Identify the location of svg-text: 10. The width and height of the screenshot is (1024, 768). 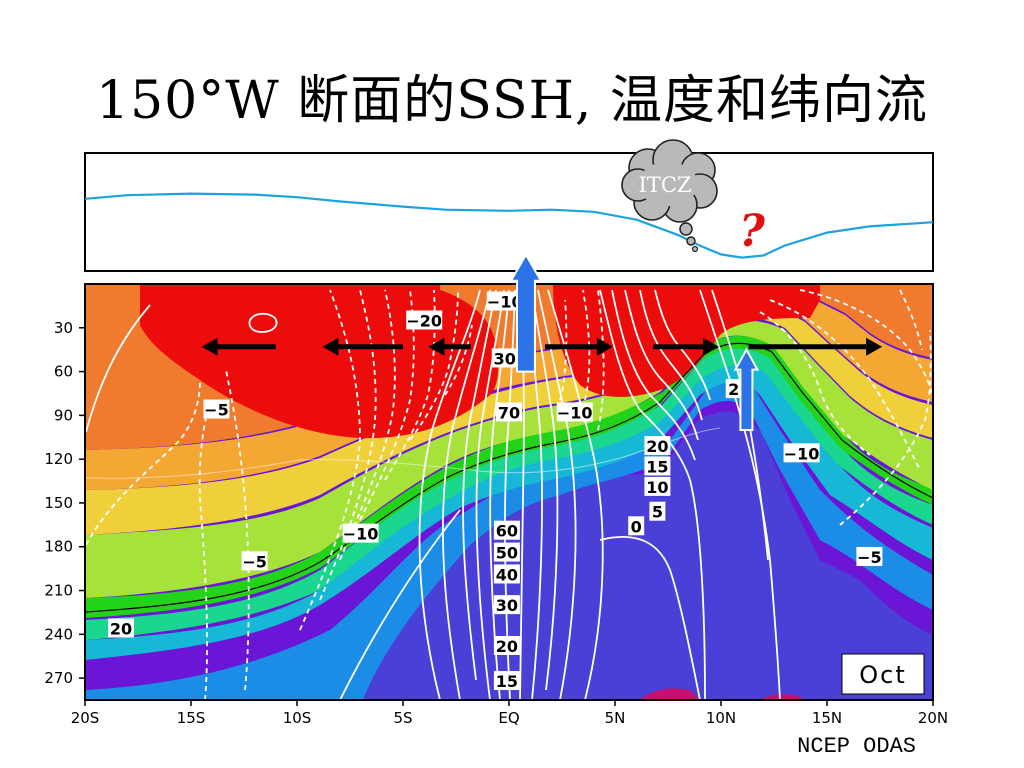
(657, 487).